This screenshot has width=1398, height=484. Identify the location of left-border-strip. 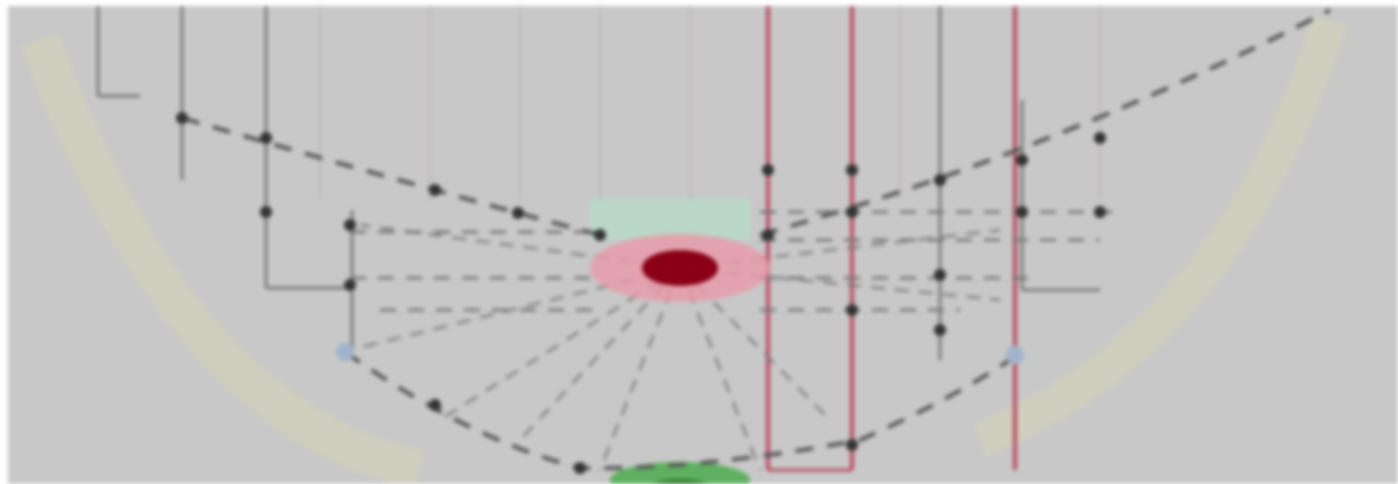
(4, 242).